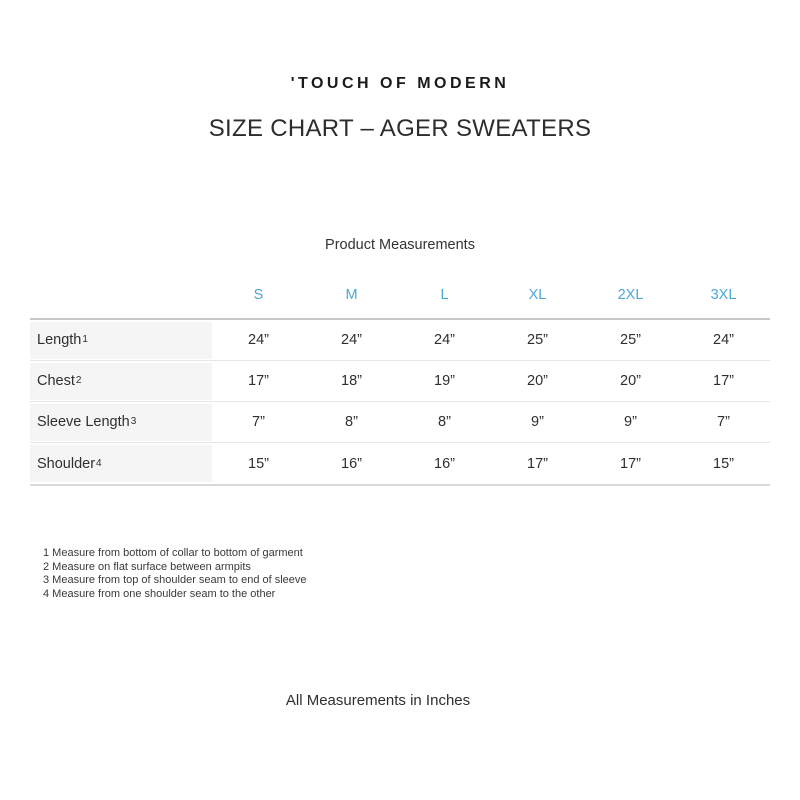 The width and height of the screenshot is (800, 800). What do you see at coordinates (400, 295) in the screenshot?
I see `size-header-row: S M L XL 2XL 3XL` at bounding box center [400, 295].